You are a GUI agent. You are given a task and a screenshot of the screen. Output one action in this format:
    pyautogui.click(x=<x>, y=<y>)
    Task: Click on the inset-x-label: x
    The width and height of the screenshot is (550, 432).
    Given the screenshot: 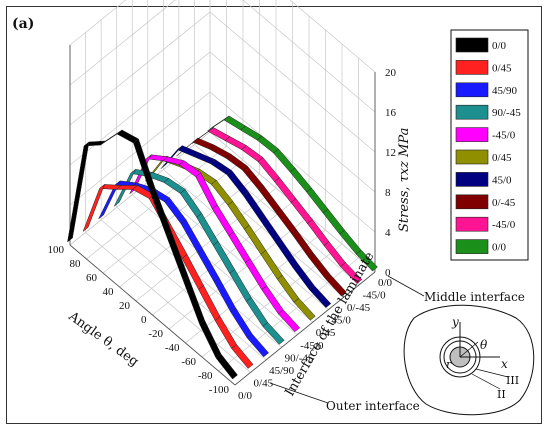 What is the action you would take?
    pyautogui.click(x=504, y=364)
    